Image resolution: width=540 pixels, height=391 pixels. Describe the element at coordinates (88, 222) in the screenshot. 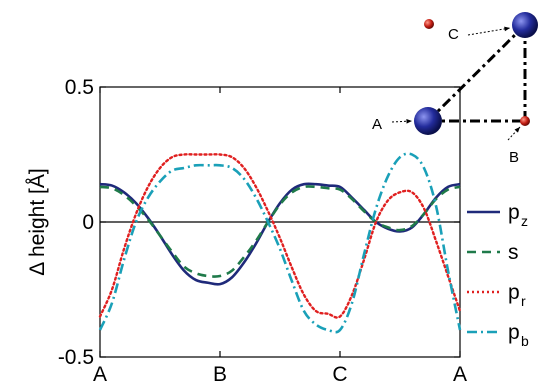

I see `y-tick-label: 0` at that location.